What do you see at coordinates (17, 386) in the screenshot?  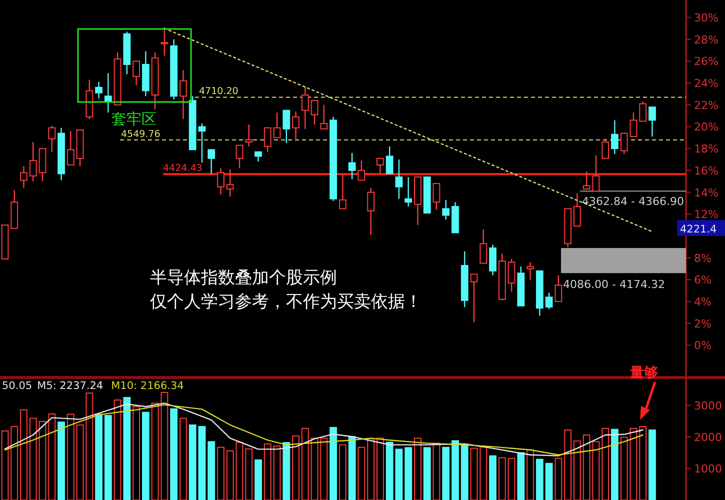 I see `annotation: 50.05` at bounding box center [17, 386].